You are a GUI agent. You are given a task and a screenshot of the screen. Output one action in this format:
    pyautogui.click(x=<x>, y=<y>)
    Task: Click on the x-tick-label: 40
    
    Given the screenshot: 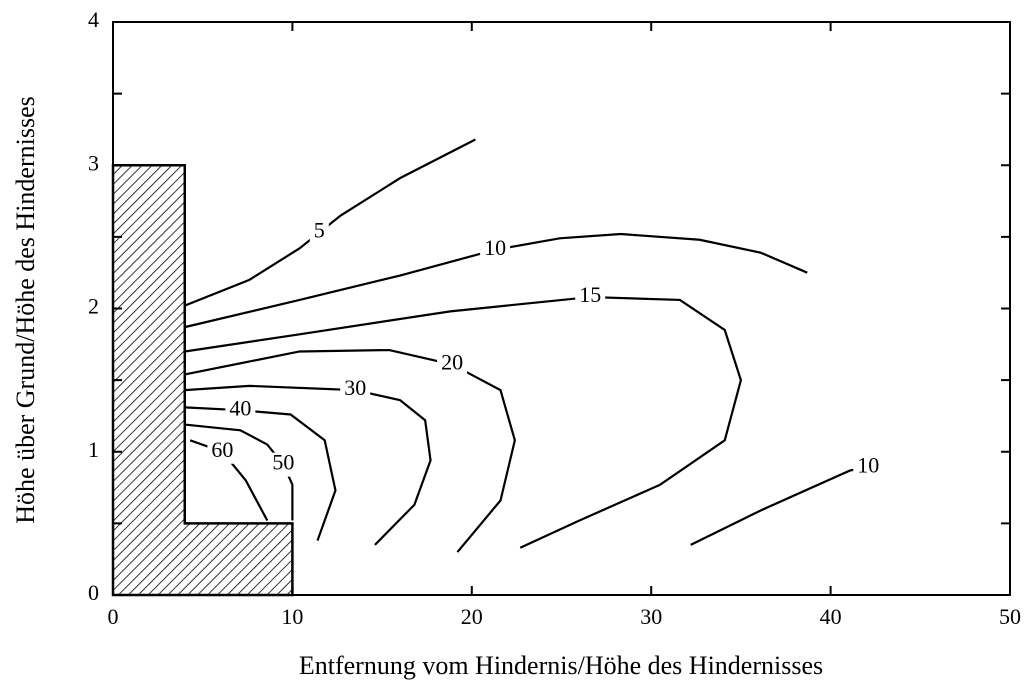 What is the action you would take?
    pyautogui.click(x=831, y=616)
    